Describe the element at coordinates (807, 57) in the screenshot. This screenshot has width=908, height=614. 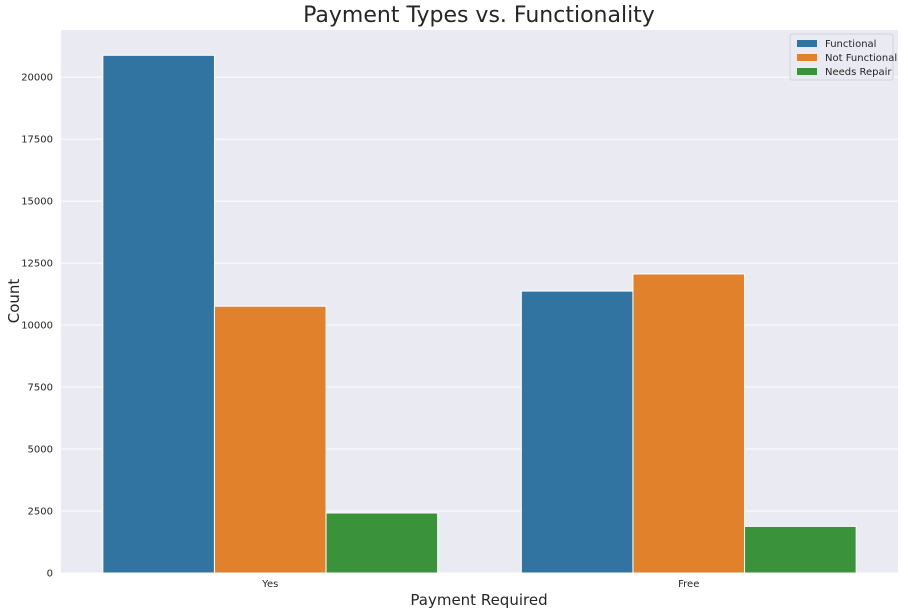
I see `legend-swatch-not-functional` at that location.